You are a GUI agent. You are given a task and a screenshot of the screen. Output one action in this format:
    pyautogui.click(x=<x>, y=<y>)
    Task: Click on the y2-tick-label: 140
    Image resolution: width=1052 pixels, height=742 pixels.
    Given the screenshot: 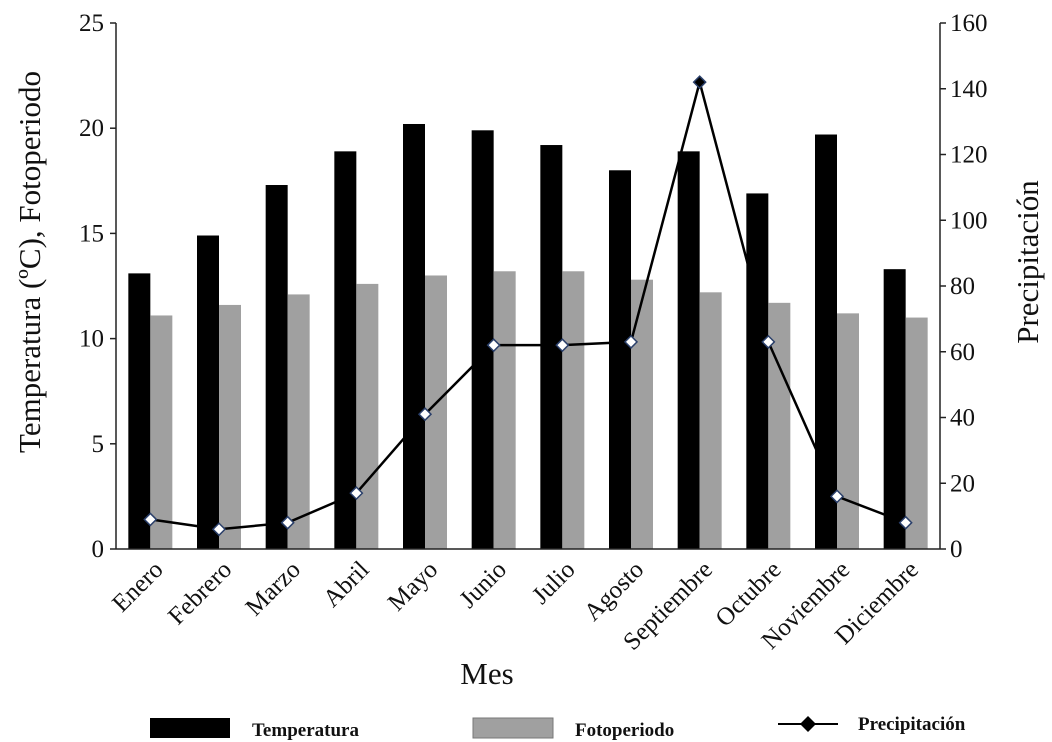 What is the action you would take?
    pyautogui.click(x=969, y=89)
    